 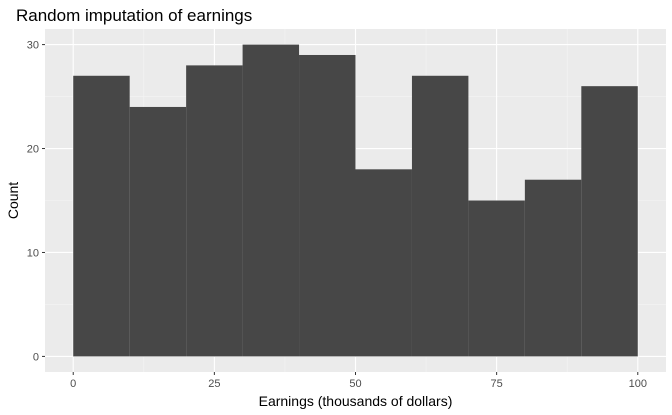 What do you see at coordinates (36, 357) in the screenshot?
I see `y-tick-label-0: 0` at bounding box center [36, 357].